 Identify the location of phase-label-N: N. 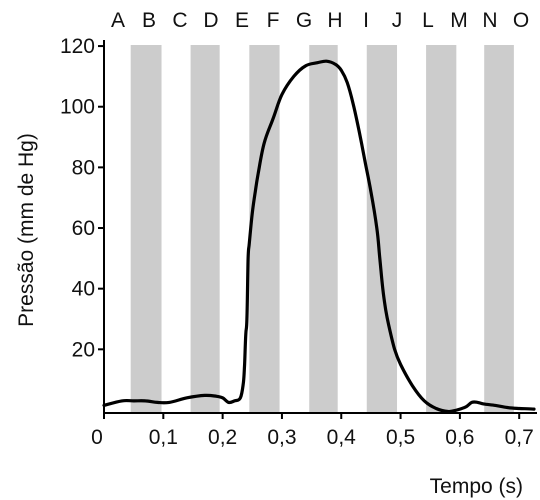
(489, 20).